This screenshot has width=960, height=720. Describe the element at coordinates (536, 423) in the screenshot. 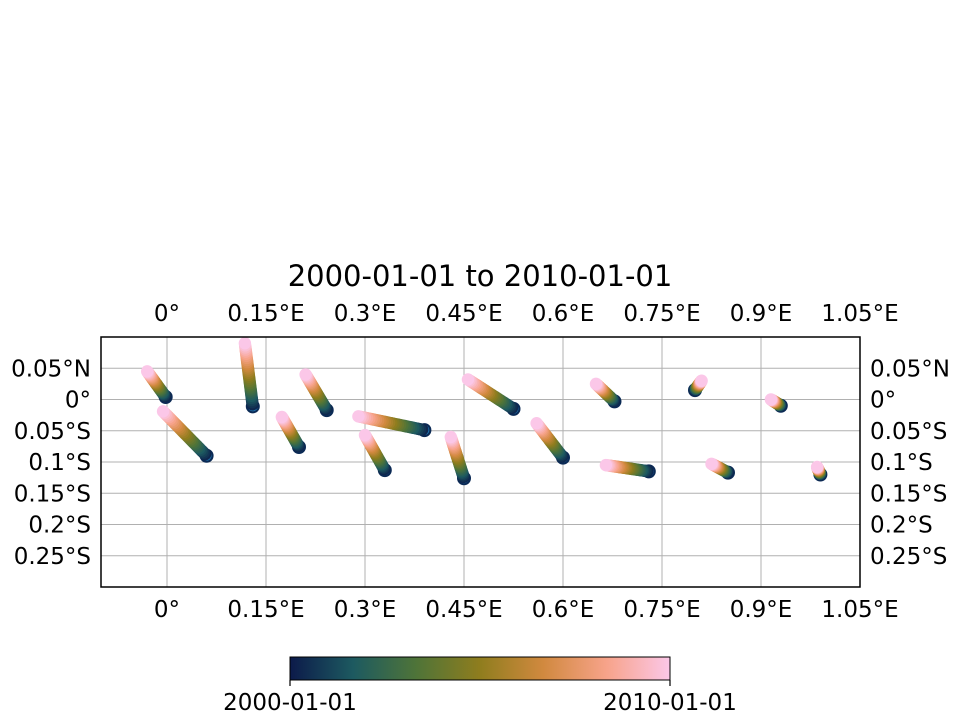

I see `track-9-point` at that location.